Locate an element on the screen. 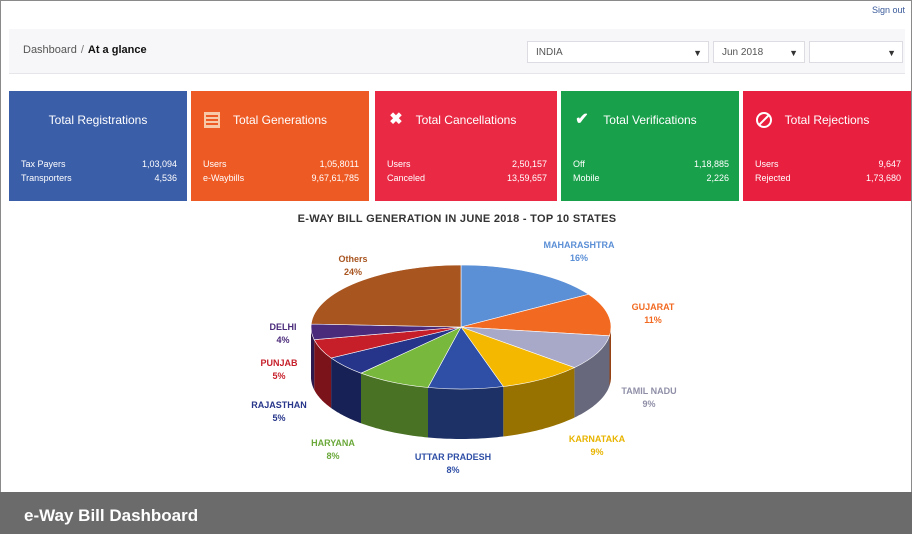 The width and height of the screenshot is (912, 534). pie-slice-maharashtra is located at coordinates (525, 296).